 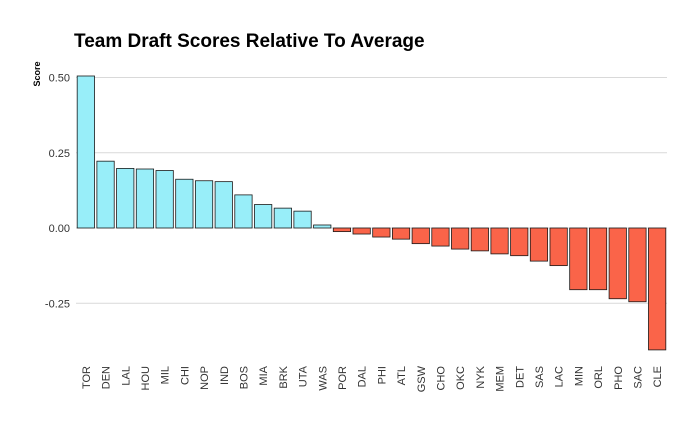 I want to click on x-tick-label: WAS, so click(x=323, y=378).